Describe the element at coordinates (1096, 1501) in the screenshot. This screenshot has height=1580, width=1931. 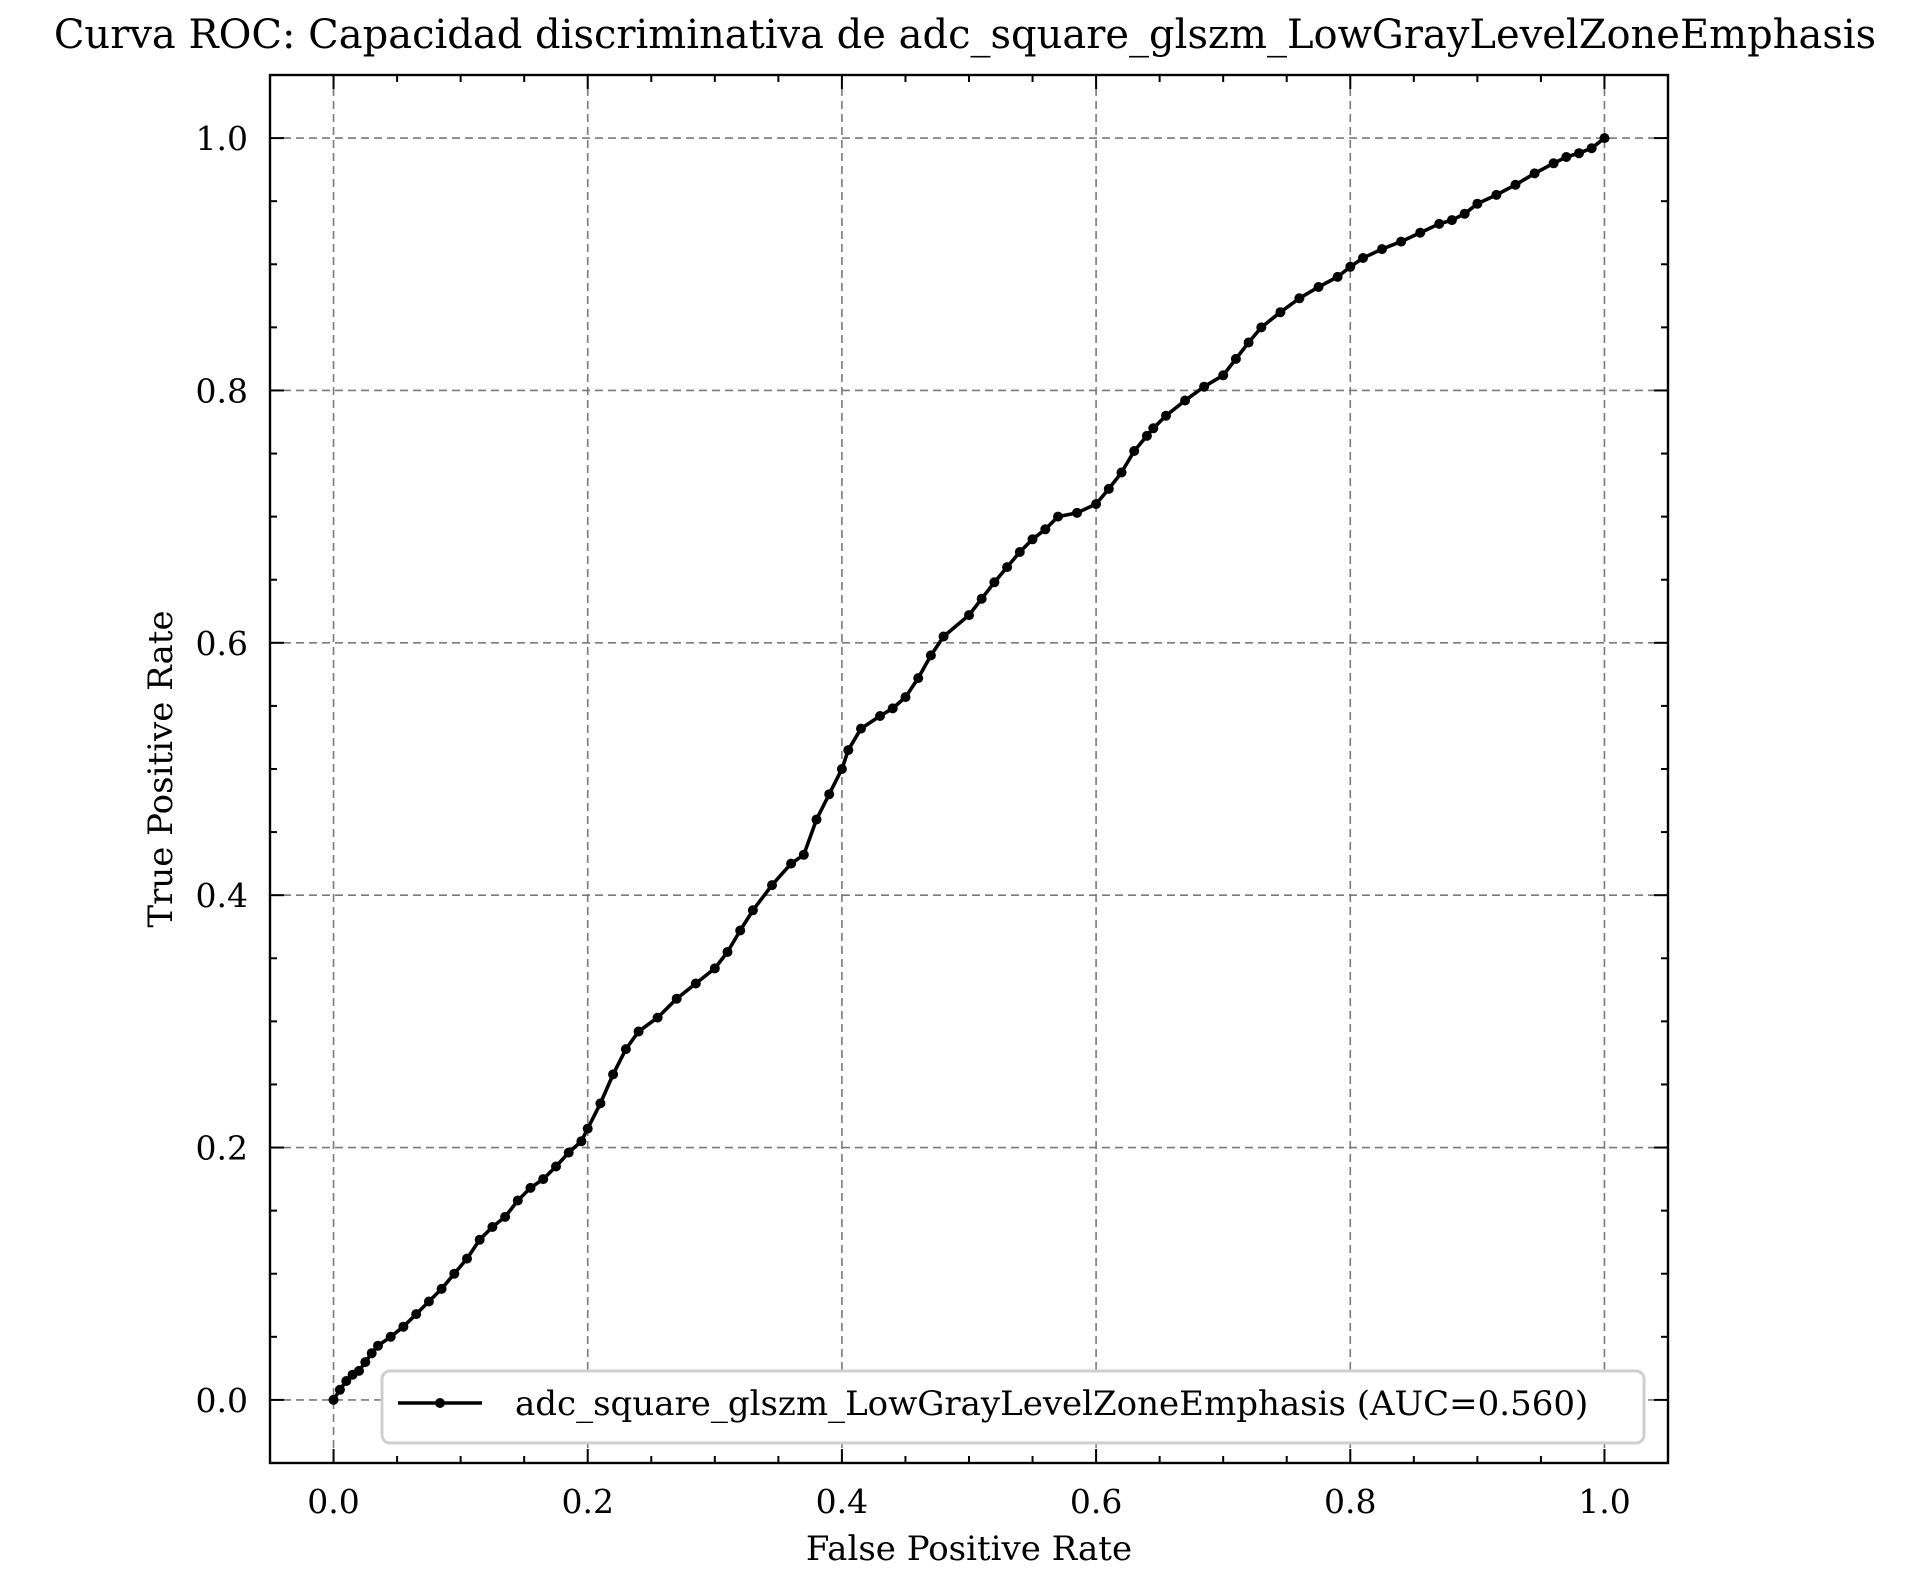
I see `x-tick-label: 0.6` at that location.